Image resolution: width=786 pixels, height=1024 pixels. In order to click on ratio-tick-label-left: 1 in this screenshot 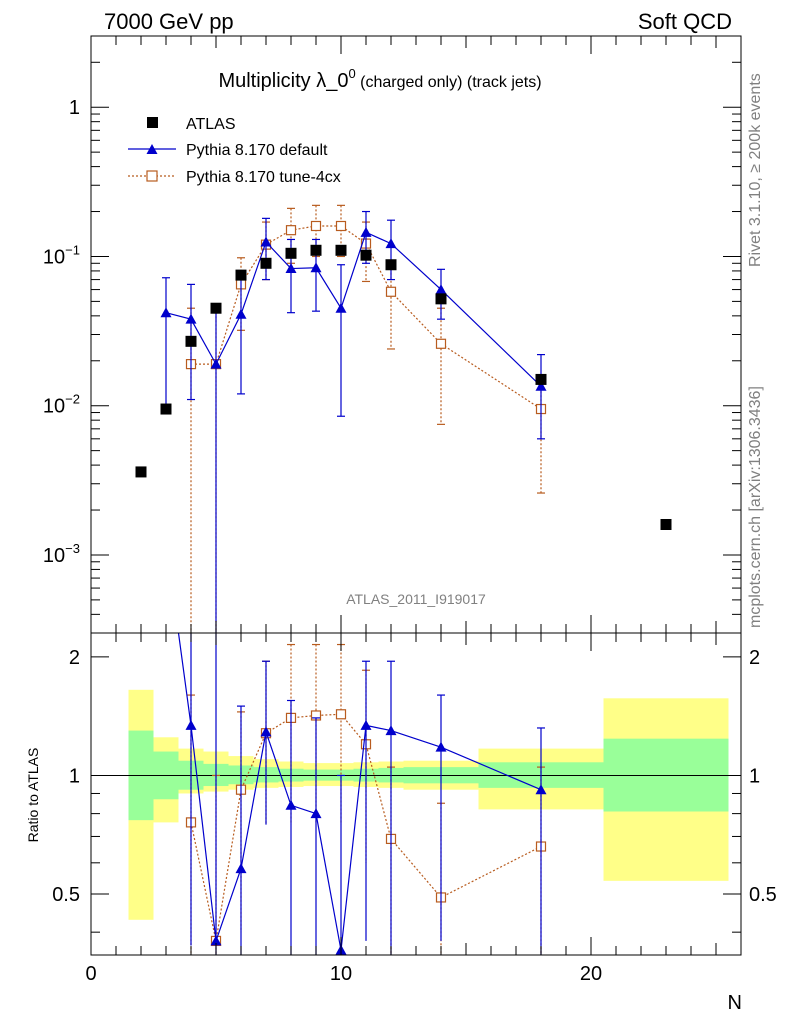, I will do `click(74, 776)`.